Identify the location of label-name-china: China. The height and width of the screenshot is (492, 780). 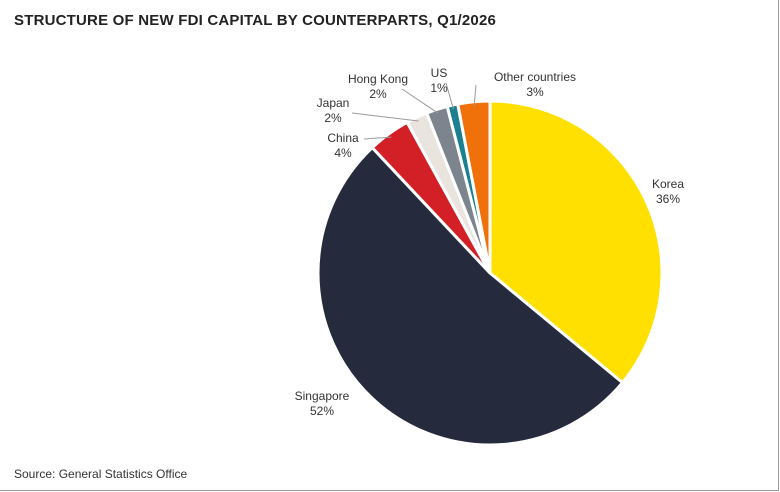
(343, 138).